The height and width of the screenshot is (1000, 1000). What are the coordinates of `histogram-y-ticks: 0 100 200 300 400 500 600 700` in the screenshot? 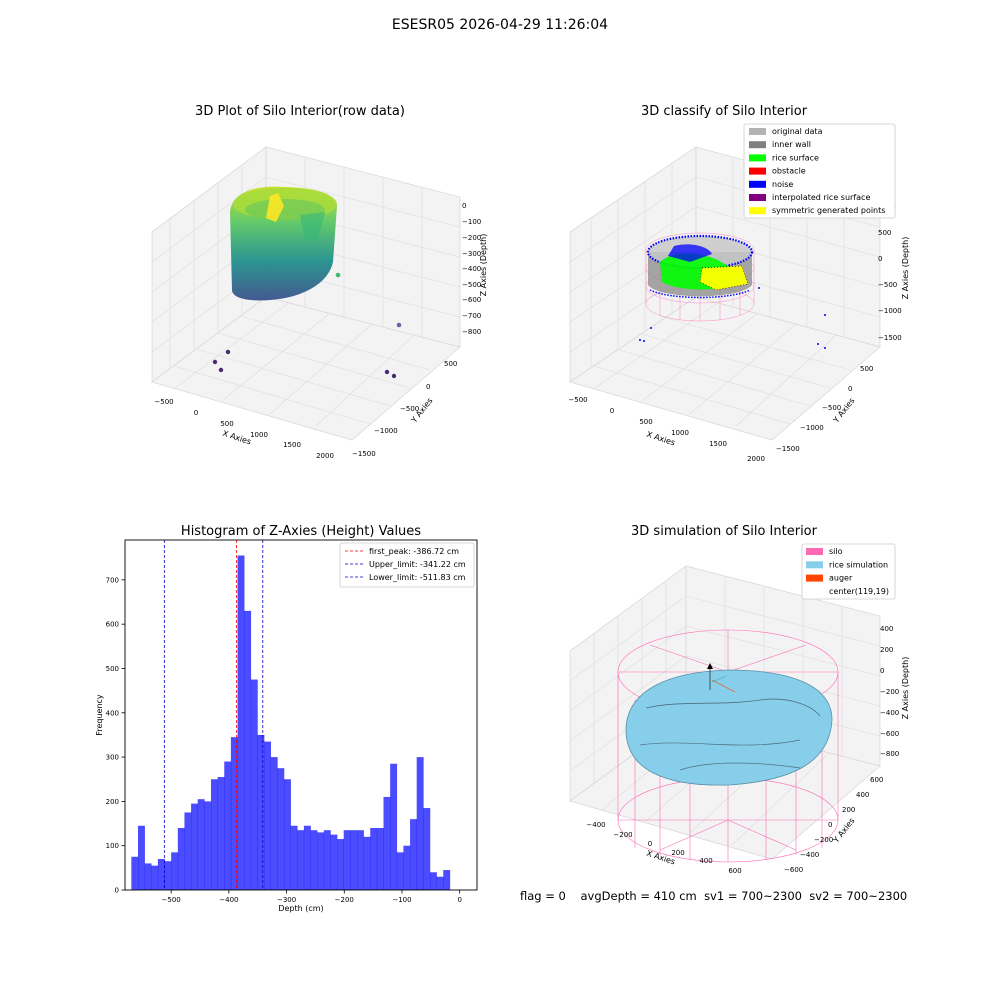 It's located at (115, 735).